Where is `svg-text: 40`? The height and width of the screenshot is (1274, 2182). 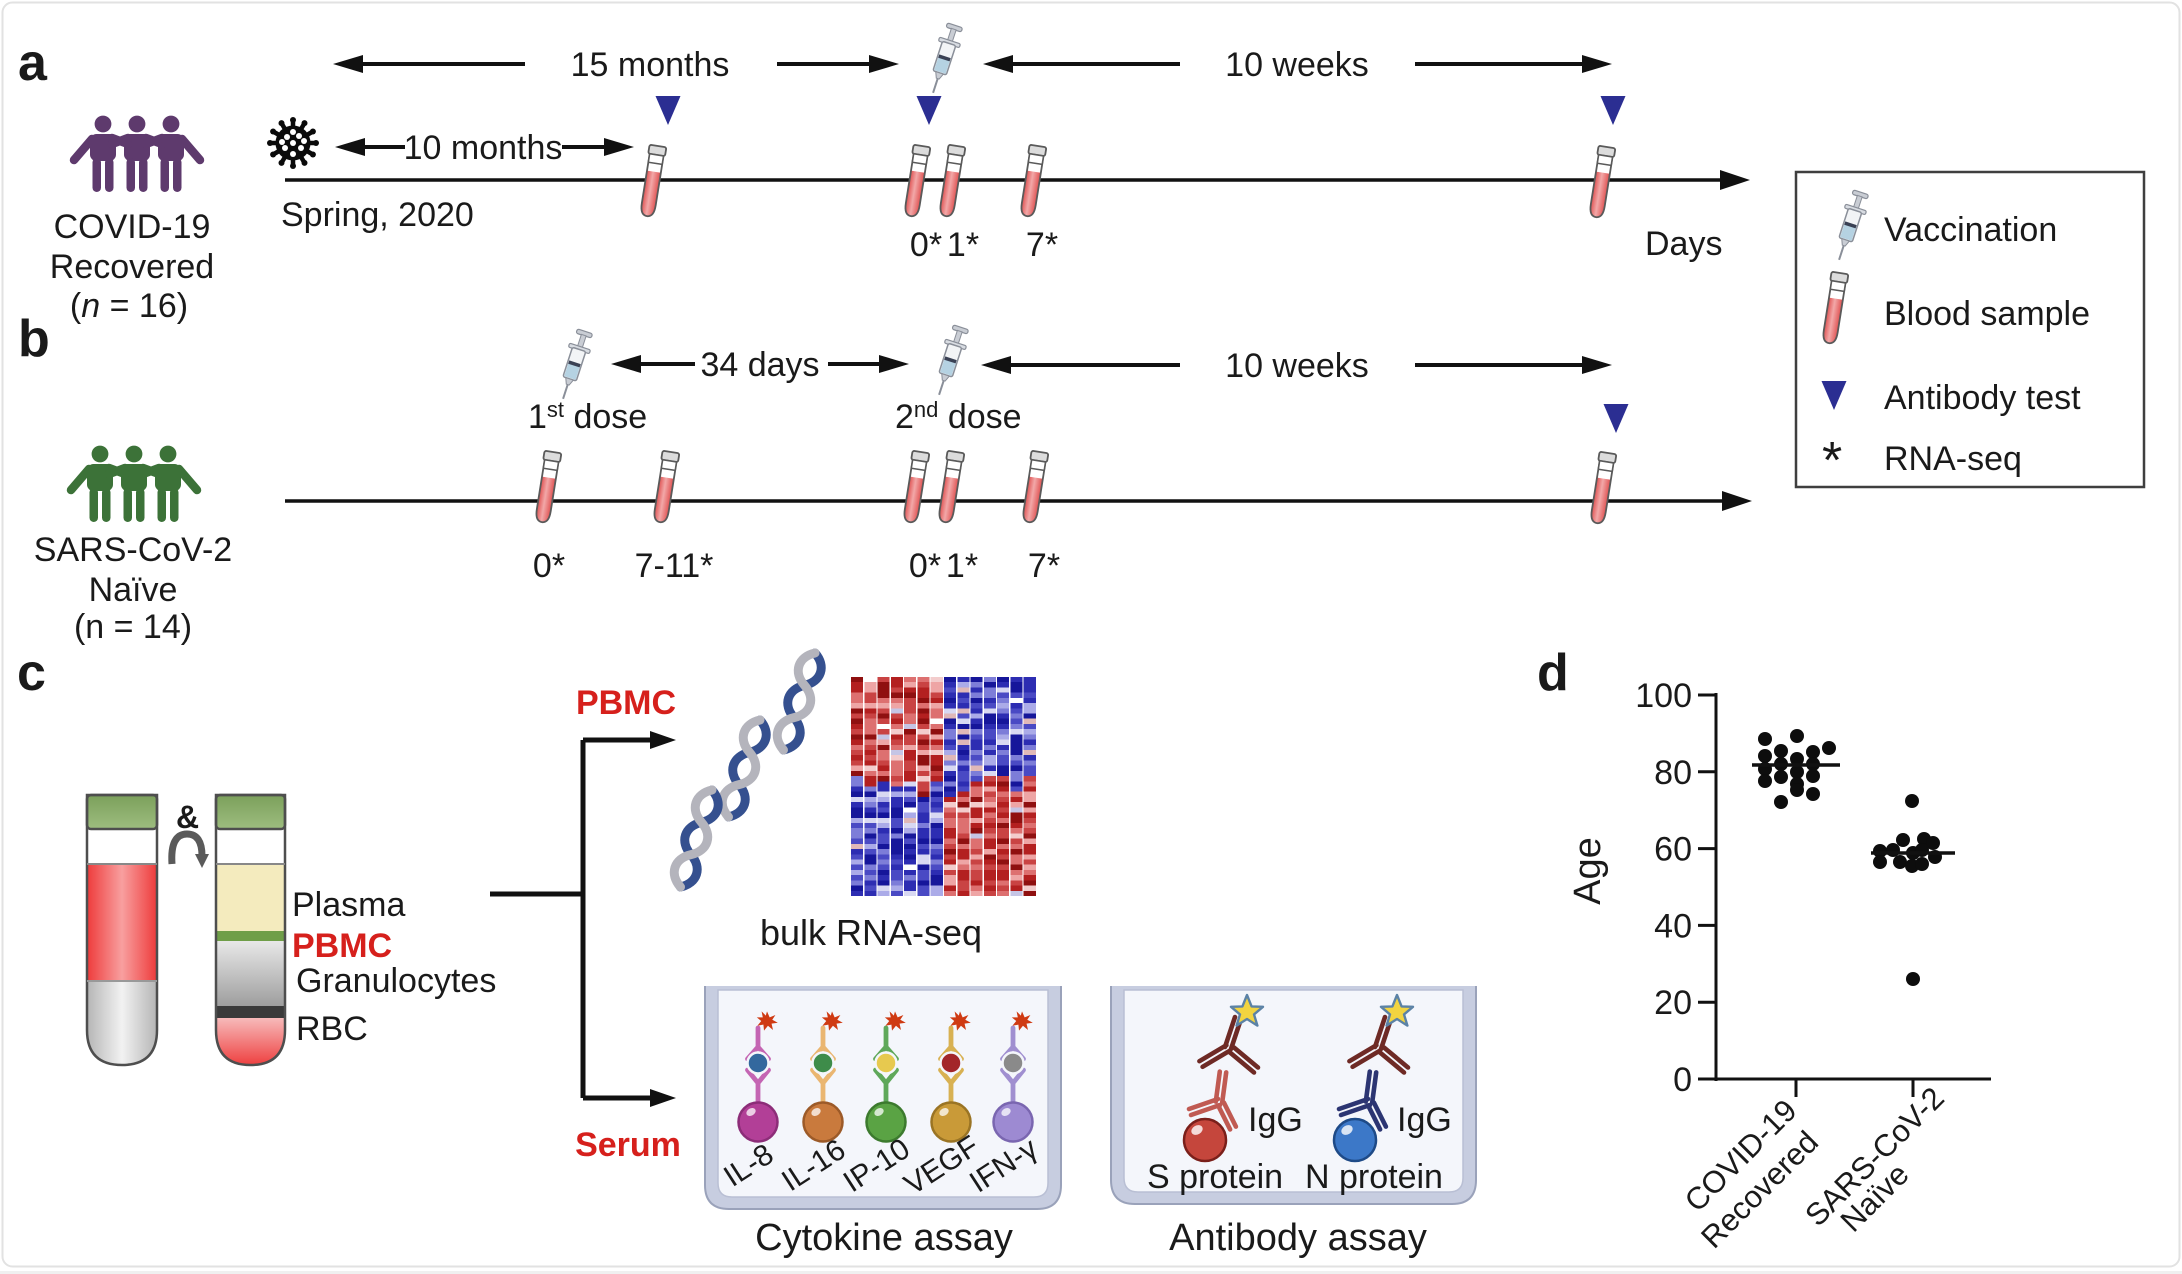
svg-text: 40 is located at coordinates (1673, 926).